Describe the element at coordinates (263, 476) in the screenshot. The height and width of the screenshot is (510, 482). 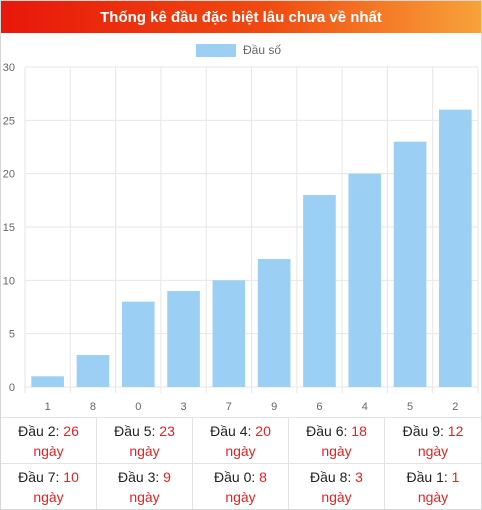
I see `stat-value: 8` at that location.